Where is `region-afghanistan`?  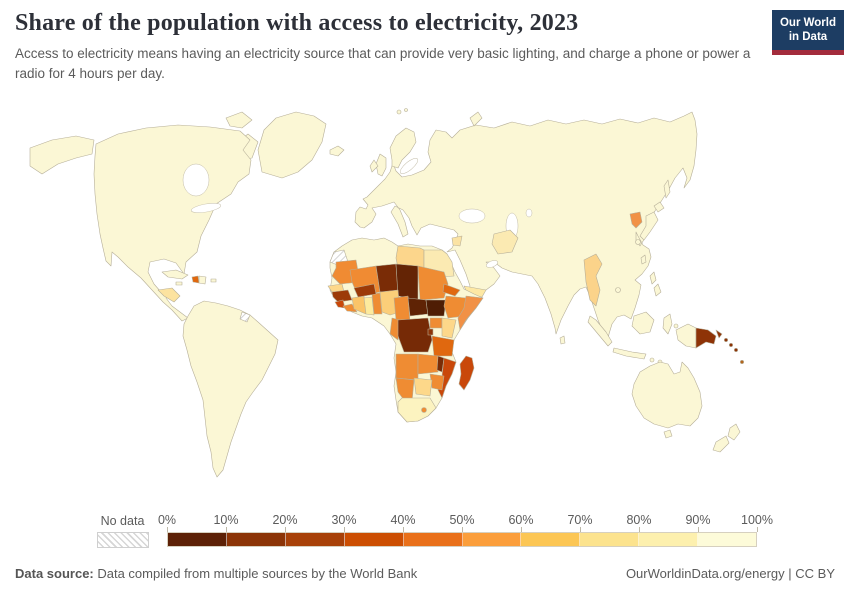 region-afghanistan is located at coordinates (505, 242).